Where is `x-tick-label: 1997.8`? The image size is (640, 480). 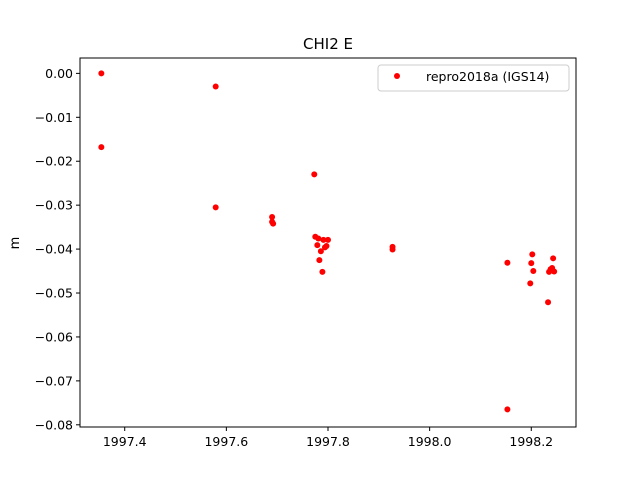 x-tick-label: 1997.8 is located at coordinates (328, 441).